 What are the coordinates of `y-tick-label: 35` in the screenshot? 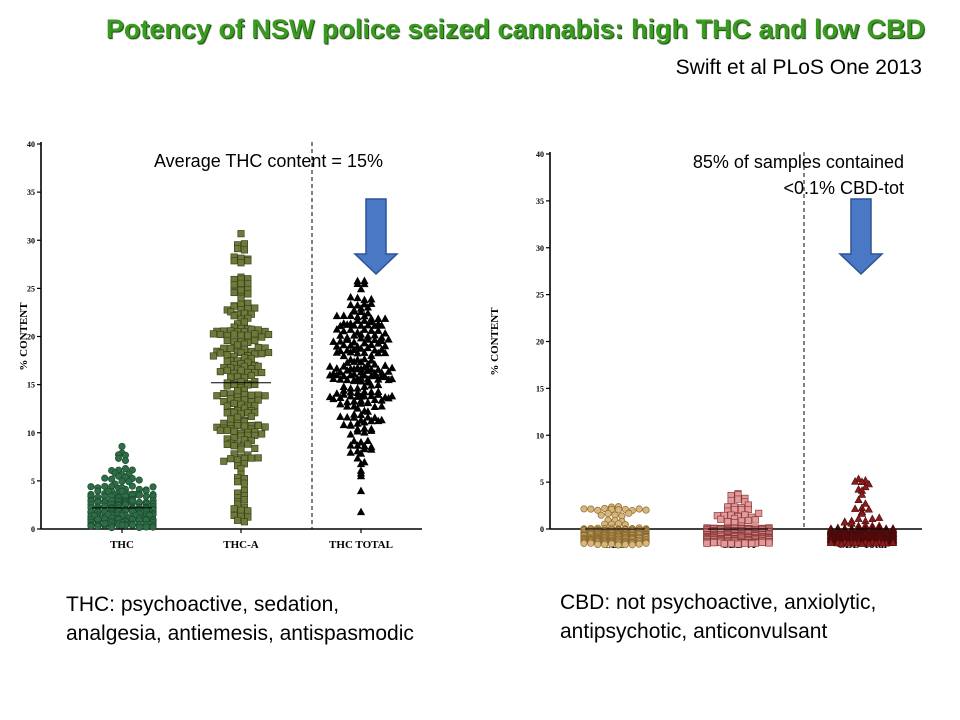 It's located at (31, 192).